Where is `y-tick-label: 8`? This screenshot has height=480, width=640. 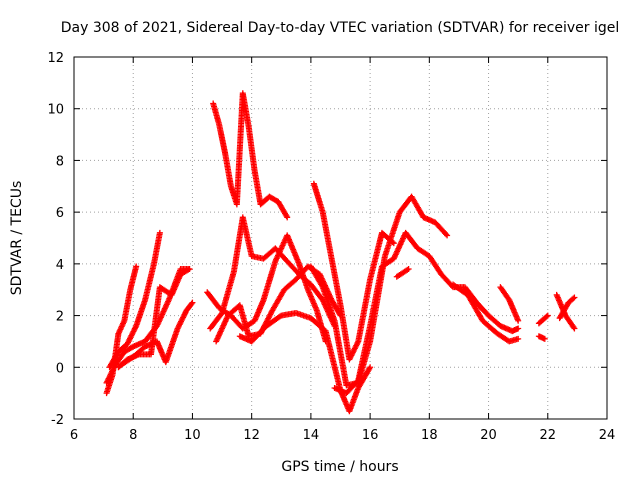 y-tick-label: 8 is located at coordinates (60, 161).